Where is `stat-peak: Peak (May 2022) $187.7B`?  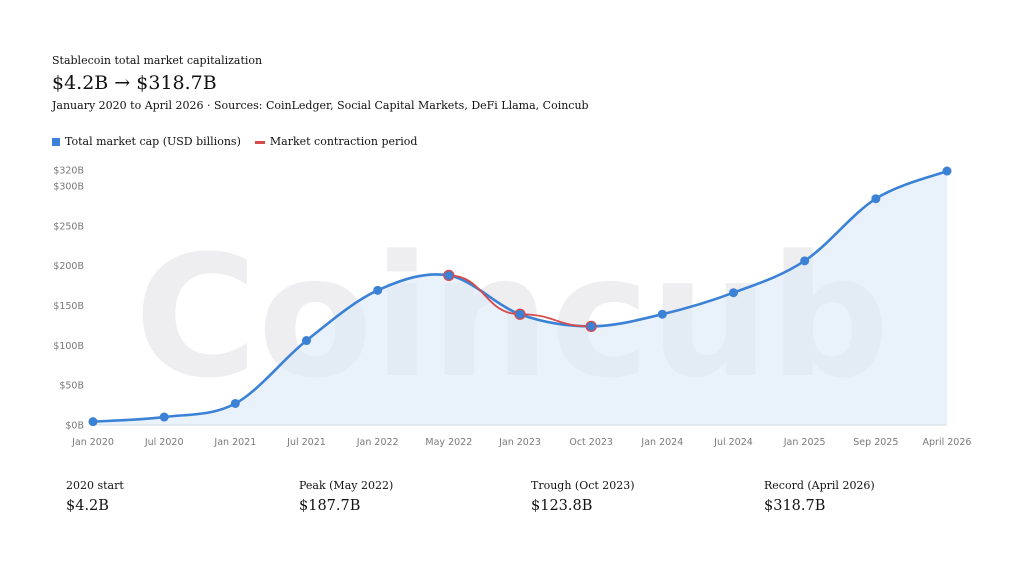
stat-peak: Peak (May 2022) $187.7B is located at coordinates (409, 497).